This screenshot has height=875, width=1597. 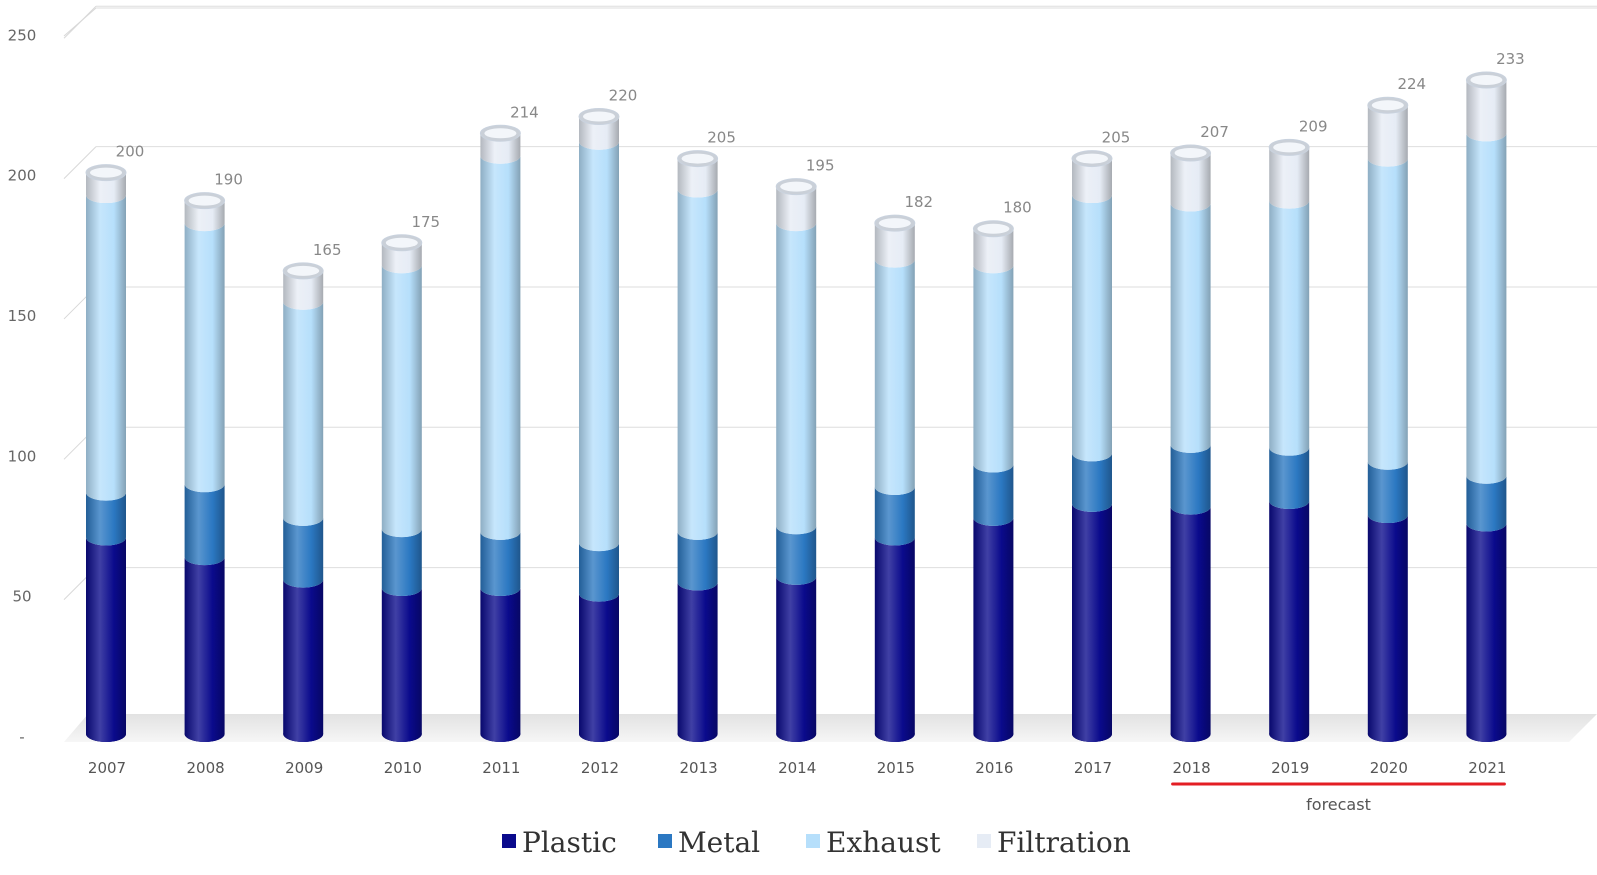 I want to click on x-tick-2021: 2021, so click(x=1487, y=768).